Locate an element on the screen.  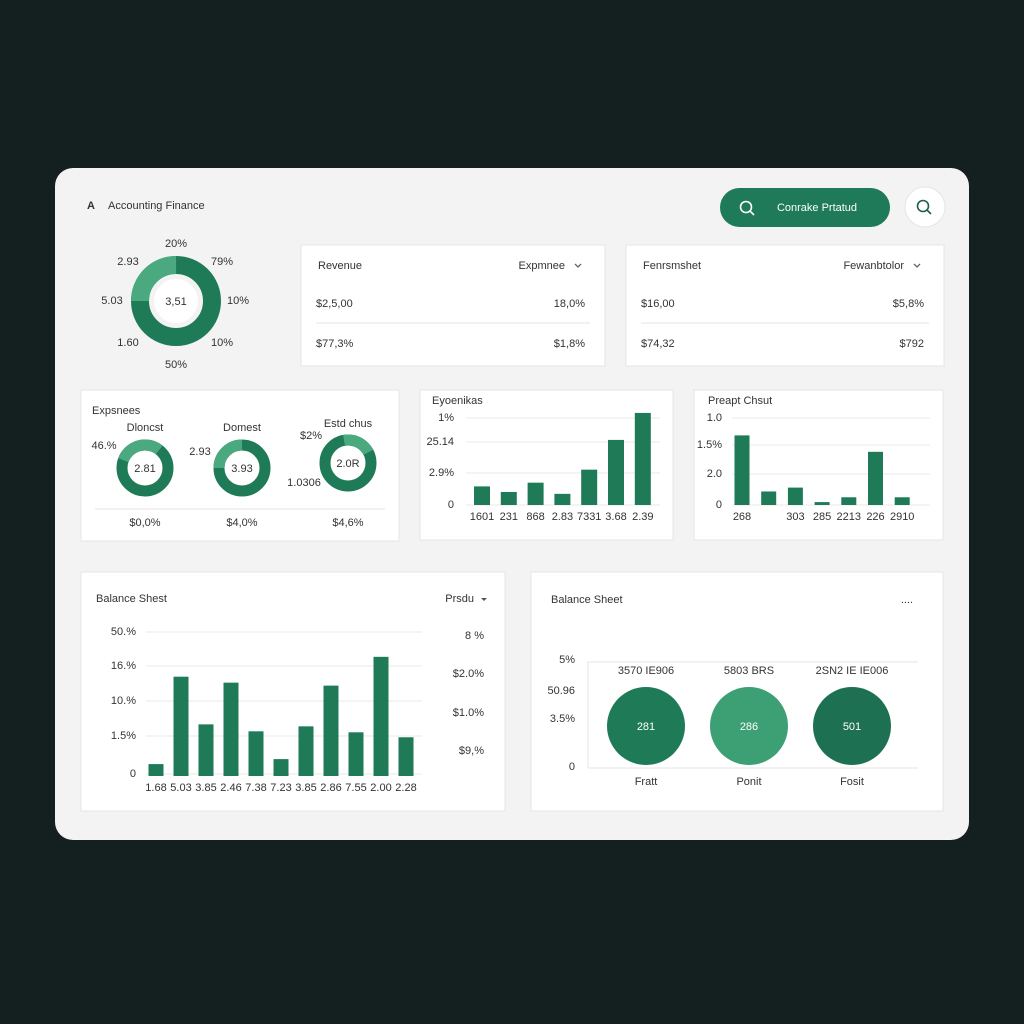
caret is located at coordinates (484, 599).